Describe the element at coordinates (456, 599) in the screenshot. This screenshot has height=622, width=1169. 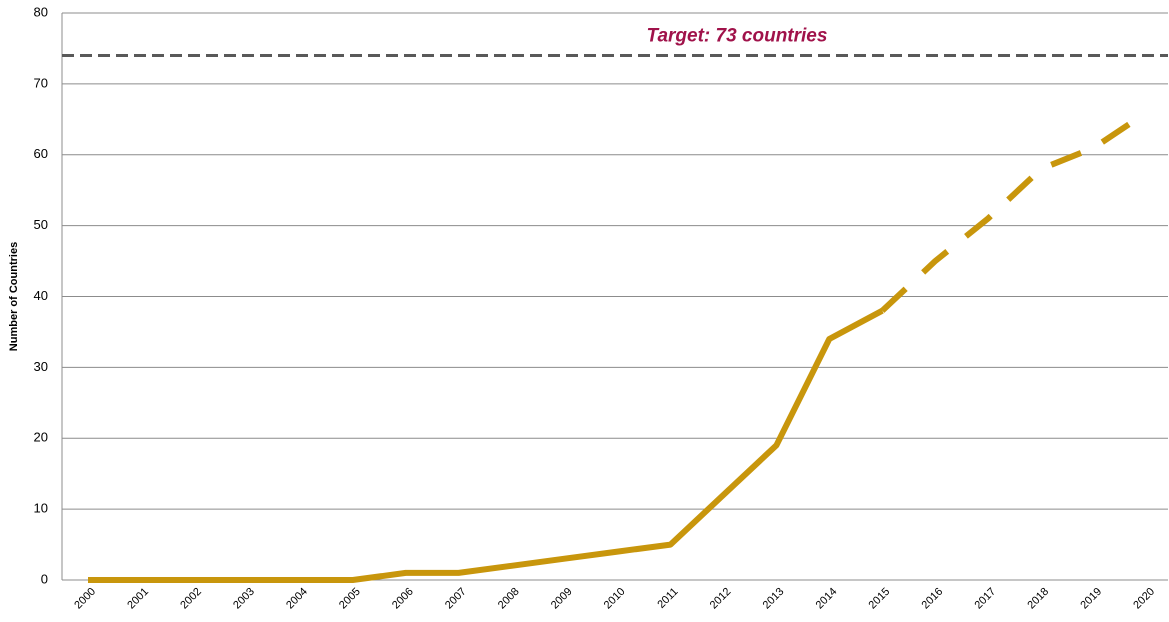
I see `x-tick-label: 2007` at that location.